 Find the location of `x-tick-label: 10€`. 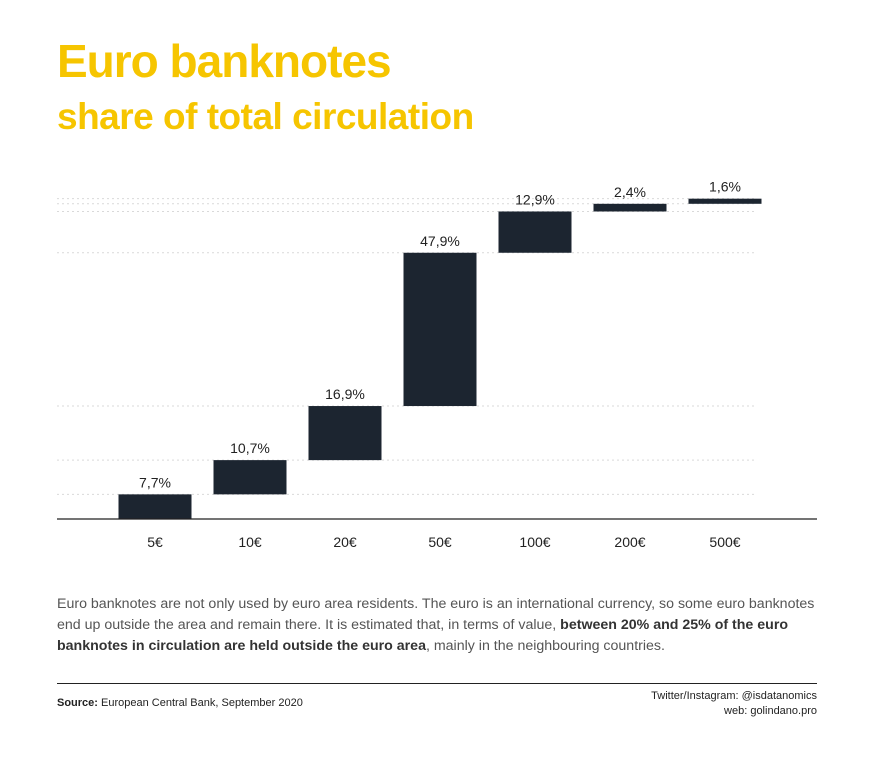

x-tick-label: 10€ is located at coordinates (250, 542).